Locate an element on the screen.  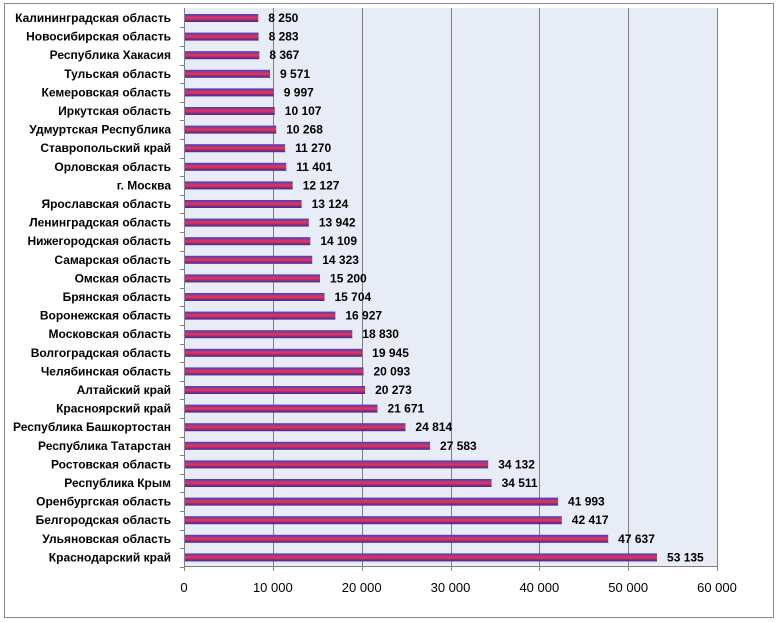
category-label: Республика Татарстан is located at coordinates (104, 446).